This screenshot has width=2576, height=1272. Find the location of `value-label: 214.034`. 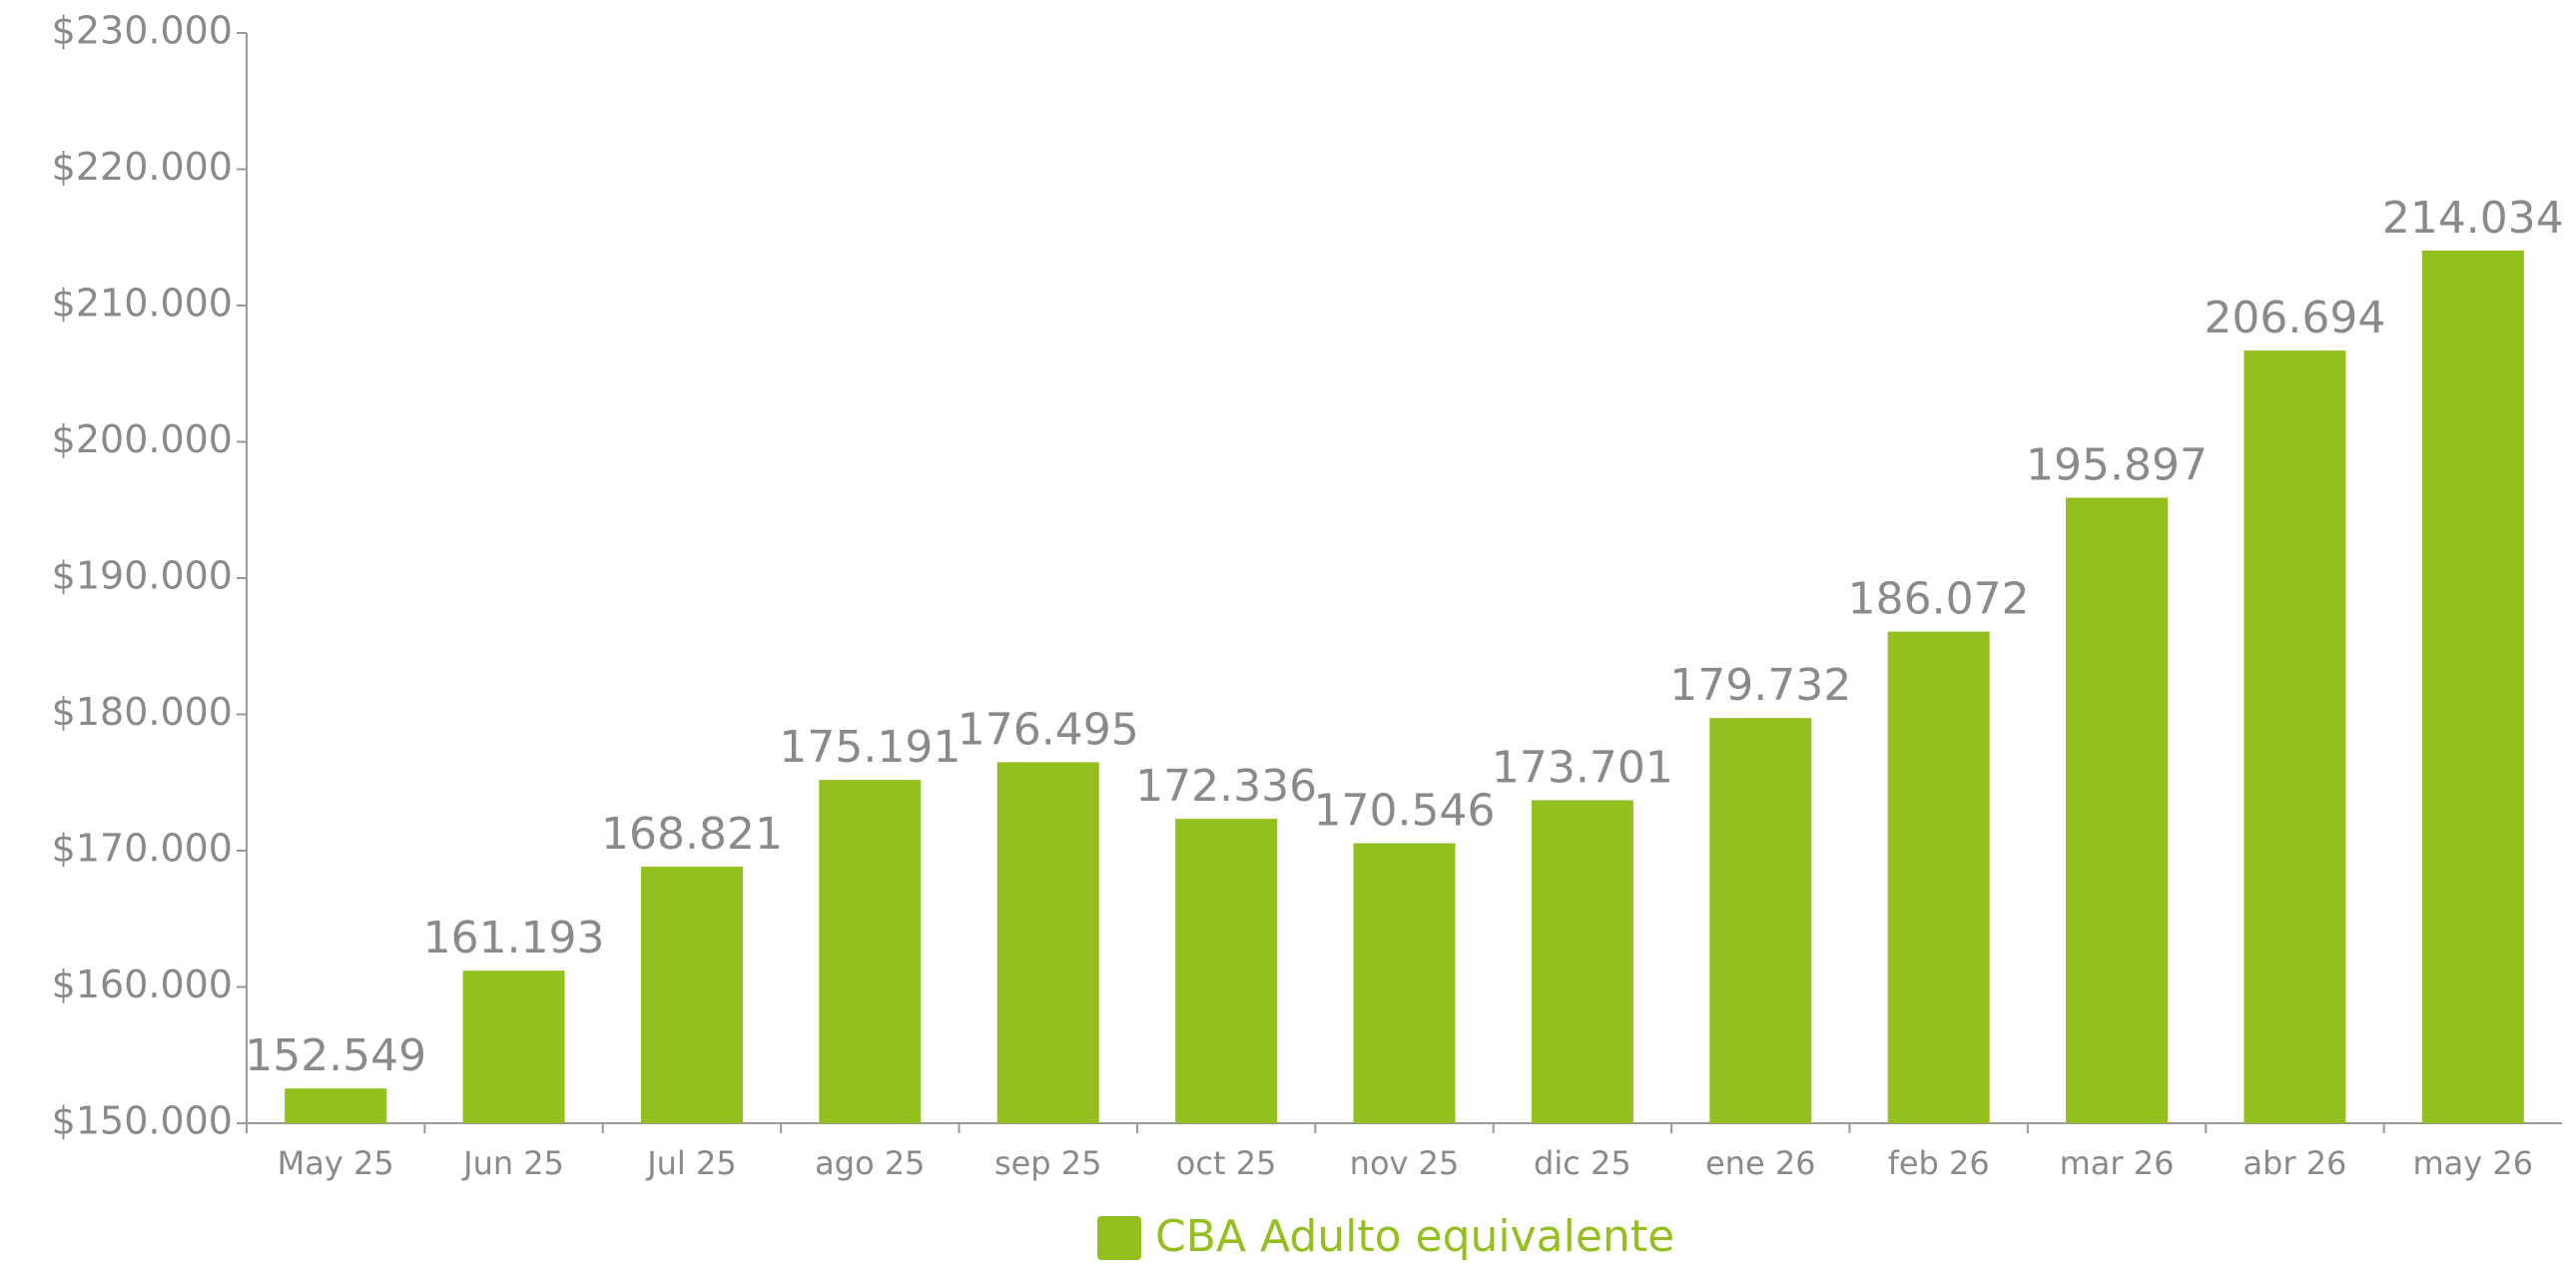

value-label: 214.034 is located at coordinates (2473, 218).